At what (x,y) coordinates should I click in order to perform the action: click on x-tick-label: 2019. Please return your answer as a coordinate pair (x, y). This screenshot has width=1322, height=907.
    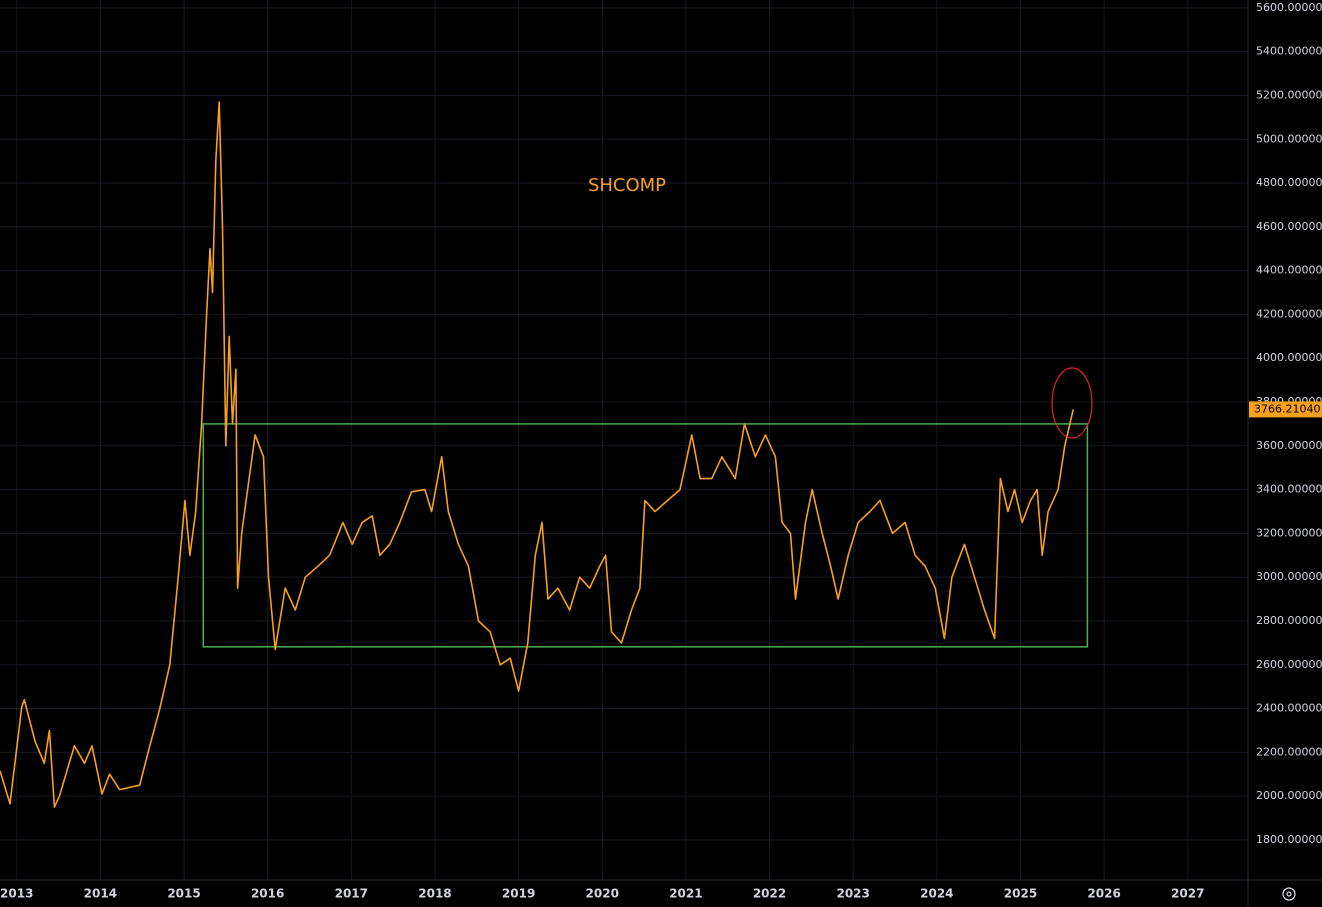
    Looking at the image, I should click on (518, 894).